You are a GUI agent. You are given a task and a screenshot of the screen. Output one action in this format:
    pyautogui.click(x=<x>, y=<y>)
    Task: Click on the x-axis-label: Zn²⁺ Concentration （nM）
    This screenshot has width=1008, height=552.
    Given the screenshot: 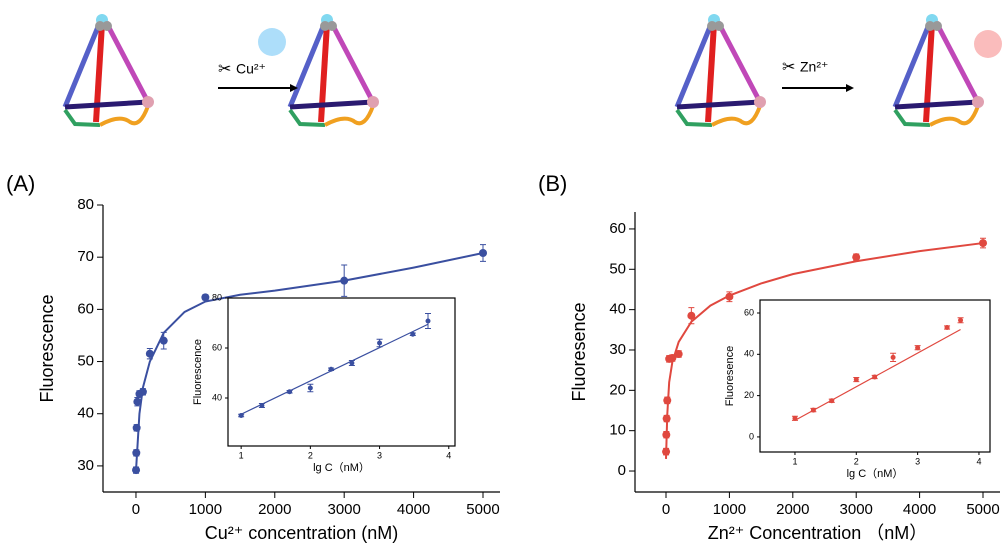 What is the action you would take?
    pyautogui.click(x=818, y=533)
    